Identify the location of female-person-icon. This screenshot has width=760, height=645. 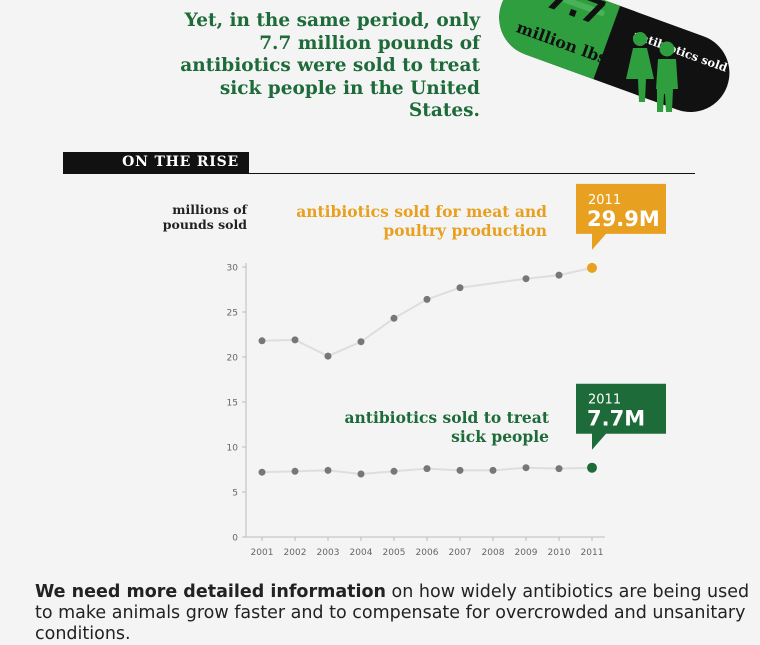
(640, 67).